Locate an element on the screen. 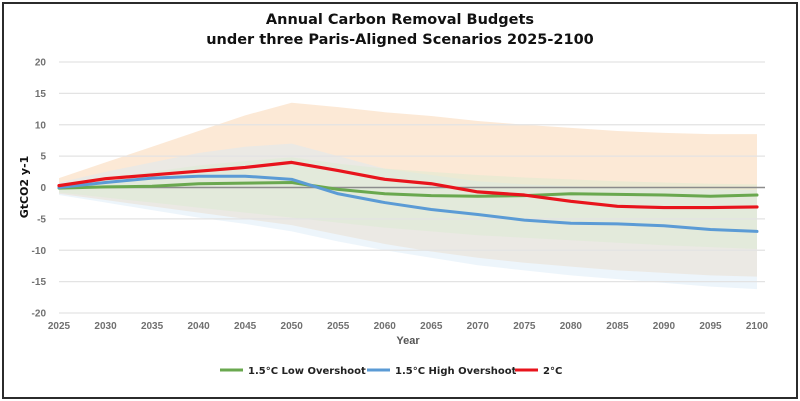  y-tick-label: 5 is located at coordinates (43, 157).